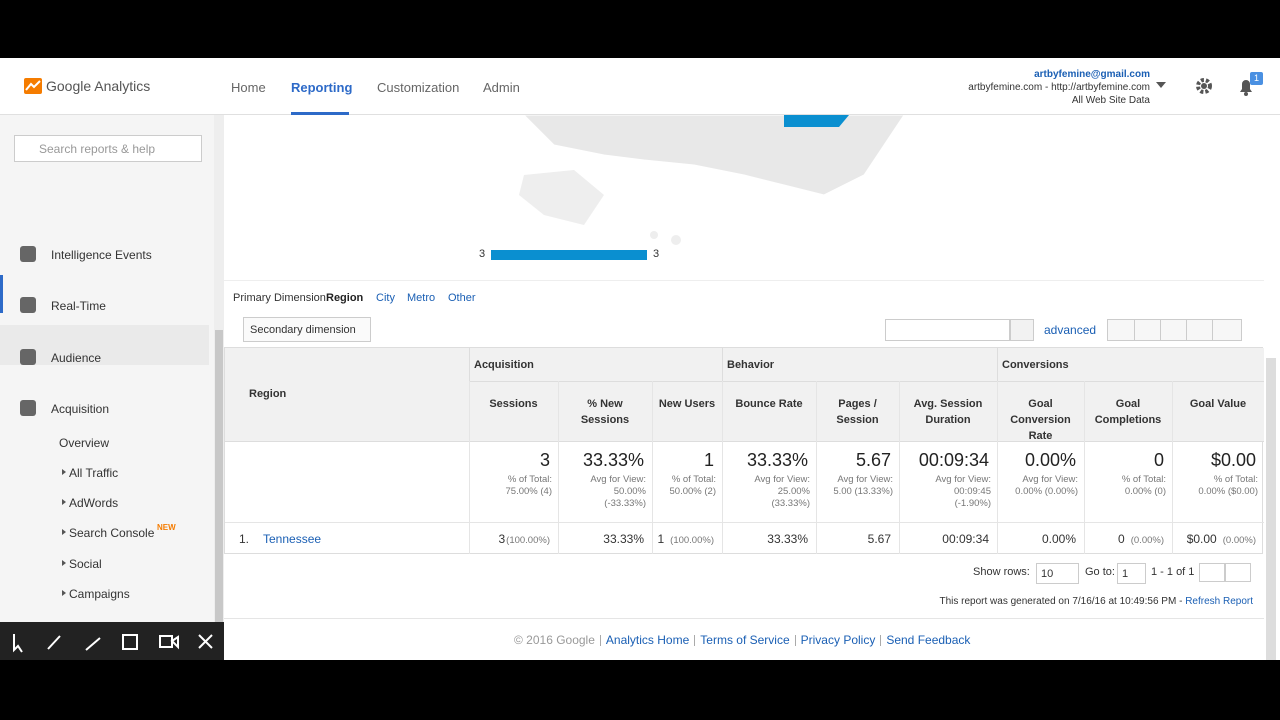  What do you see at coordinates (953, 460) in the screenshot?
I see `total-value: 00:09:34` at bounding box center [953, 460].